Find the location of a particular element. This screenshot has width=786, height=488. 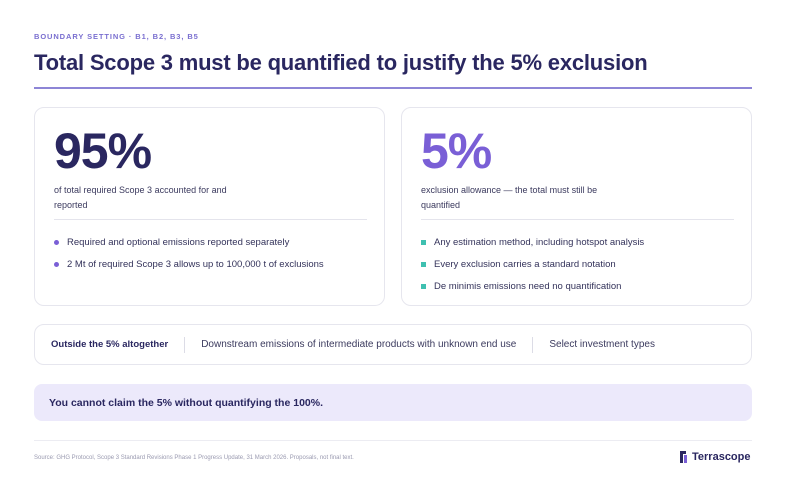

brand-logo: Terrascope is located at coordinates (715, 457).